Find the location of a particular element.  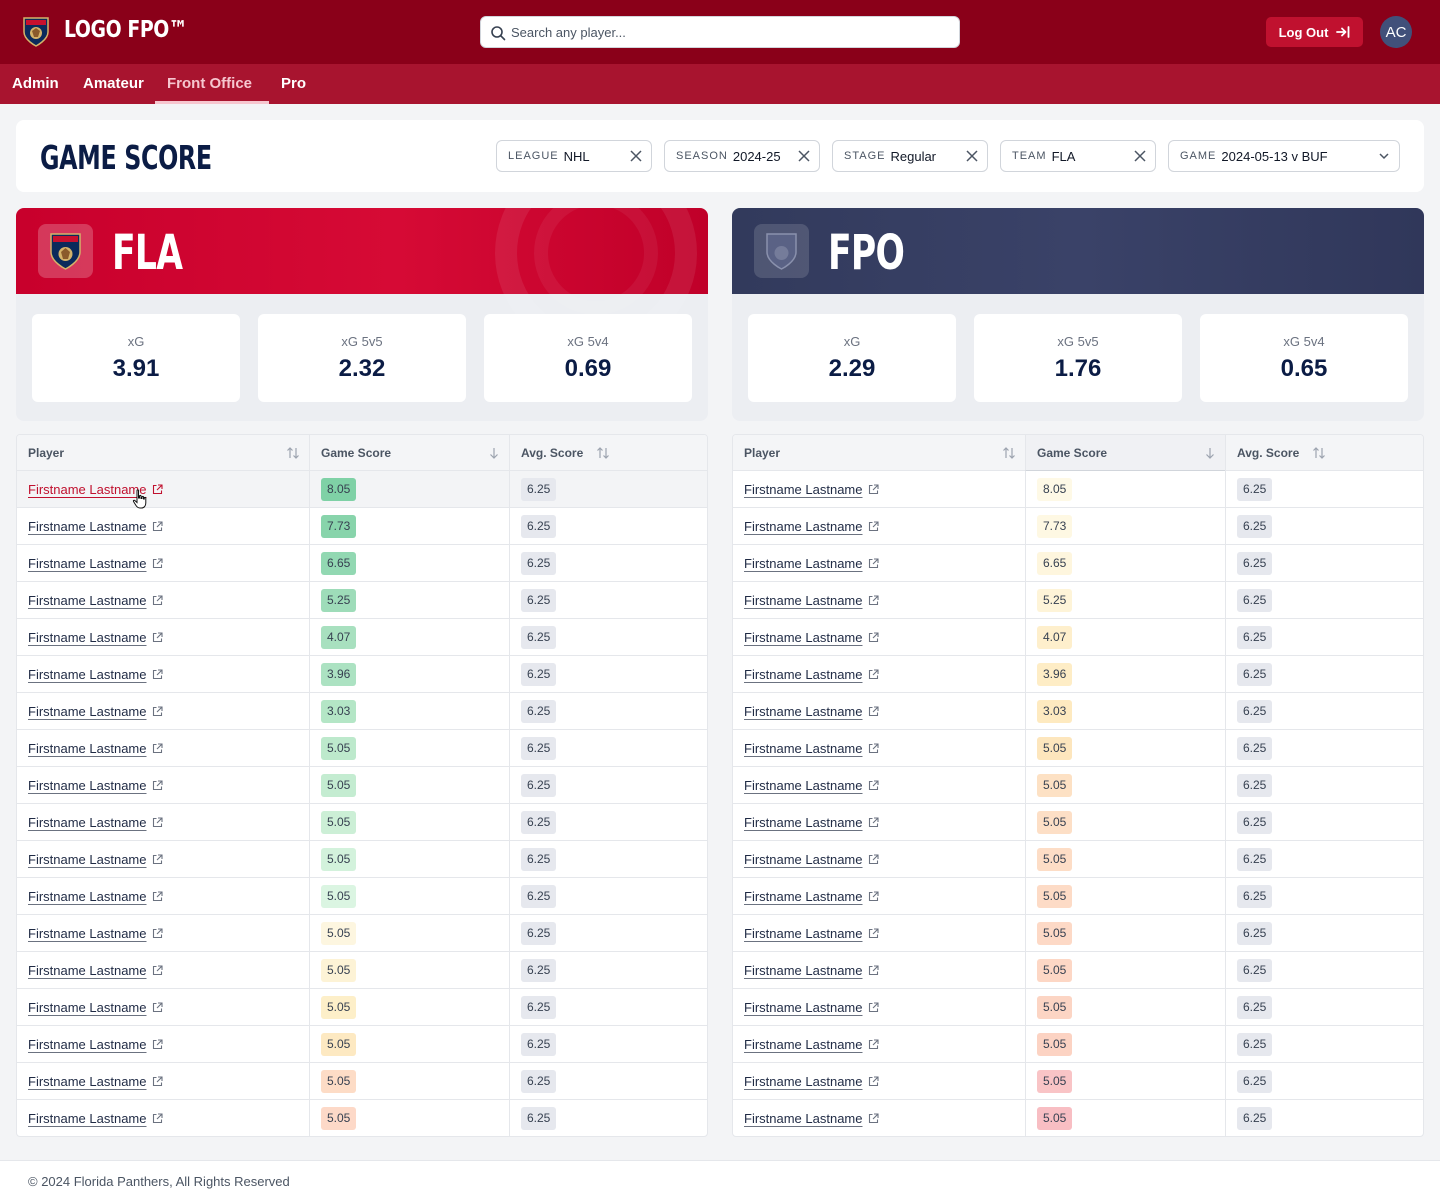

panthers-logo-icon is located at coordinates (36, 31).